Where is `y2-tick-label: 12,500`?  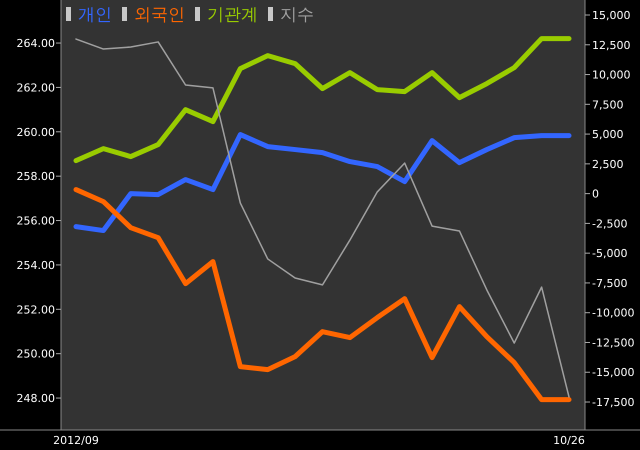 y2-tick-label: 12,500 is located at coordinates (611, 45).